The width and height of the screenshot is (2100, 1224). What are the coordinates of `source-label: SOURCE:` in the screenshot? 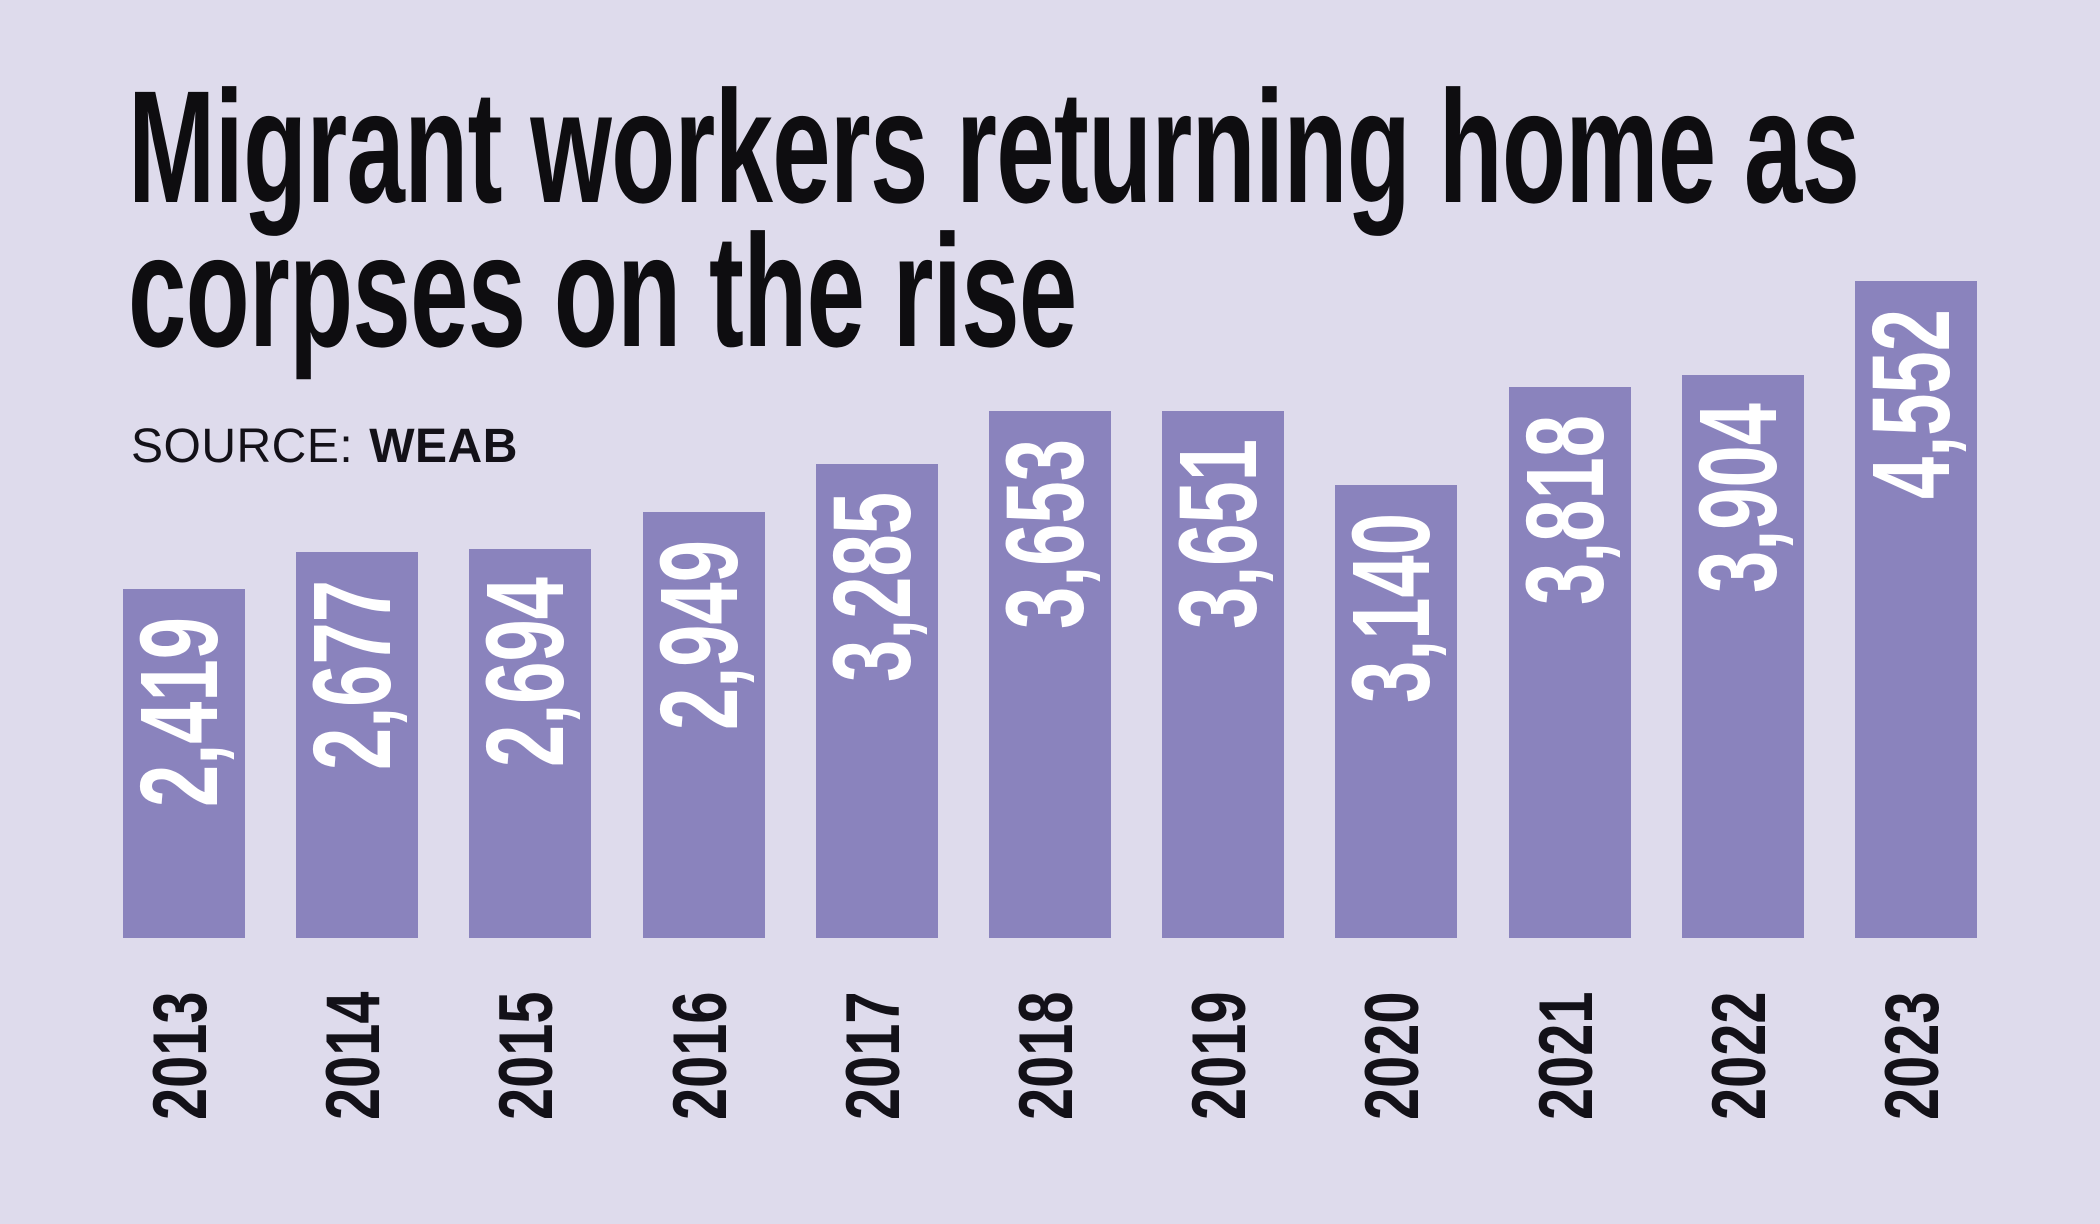 It's located at (242, 446).